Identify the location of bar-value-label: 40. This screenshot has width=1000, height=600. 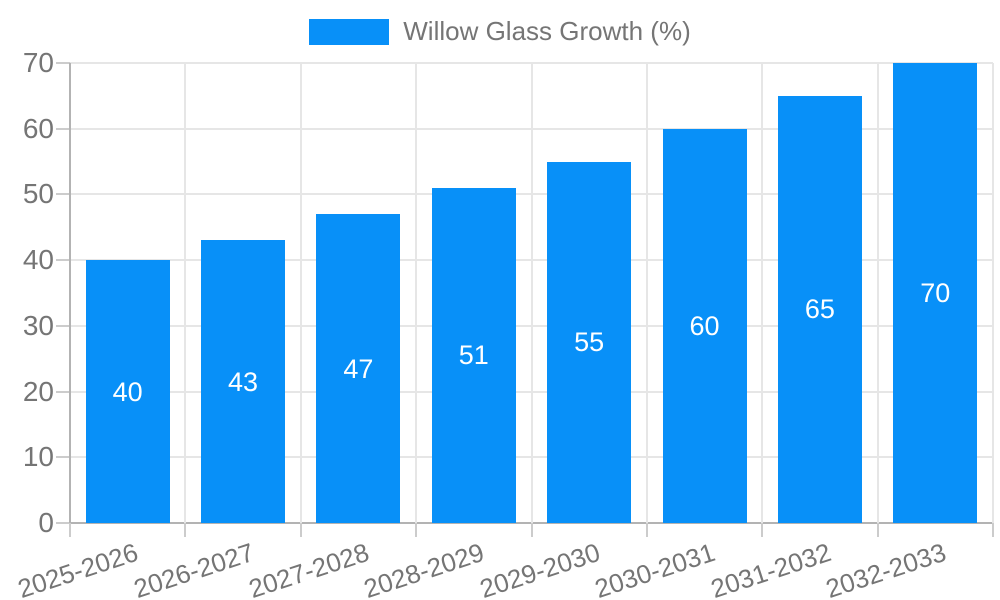
(127, 391).